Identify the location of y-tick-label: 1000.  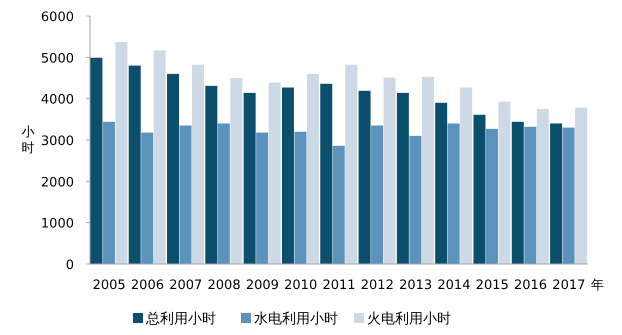
(57, 224).